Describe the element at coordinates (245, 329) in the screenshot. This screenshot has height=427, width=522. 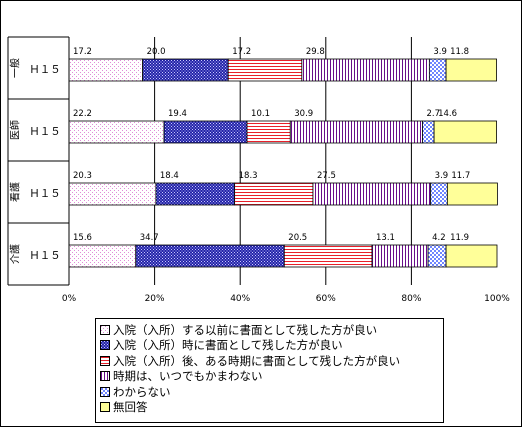
I see `legend-label: 入院（入所）する以前に書面として残した方が良い` at that location.